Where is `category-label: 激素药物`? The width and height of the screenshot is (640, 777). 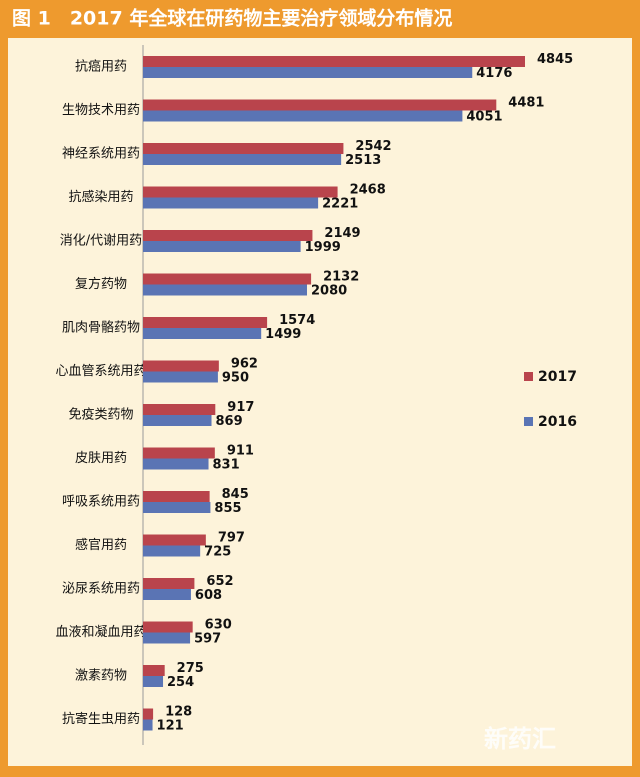 category-label: 激素药物 is located at coordinates (101, 676).